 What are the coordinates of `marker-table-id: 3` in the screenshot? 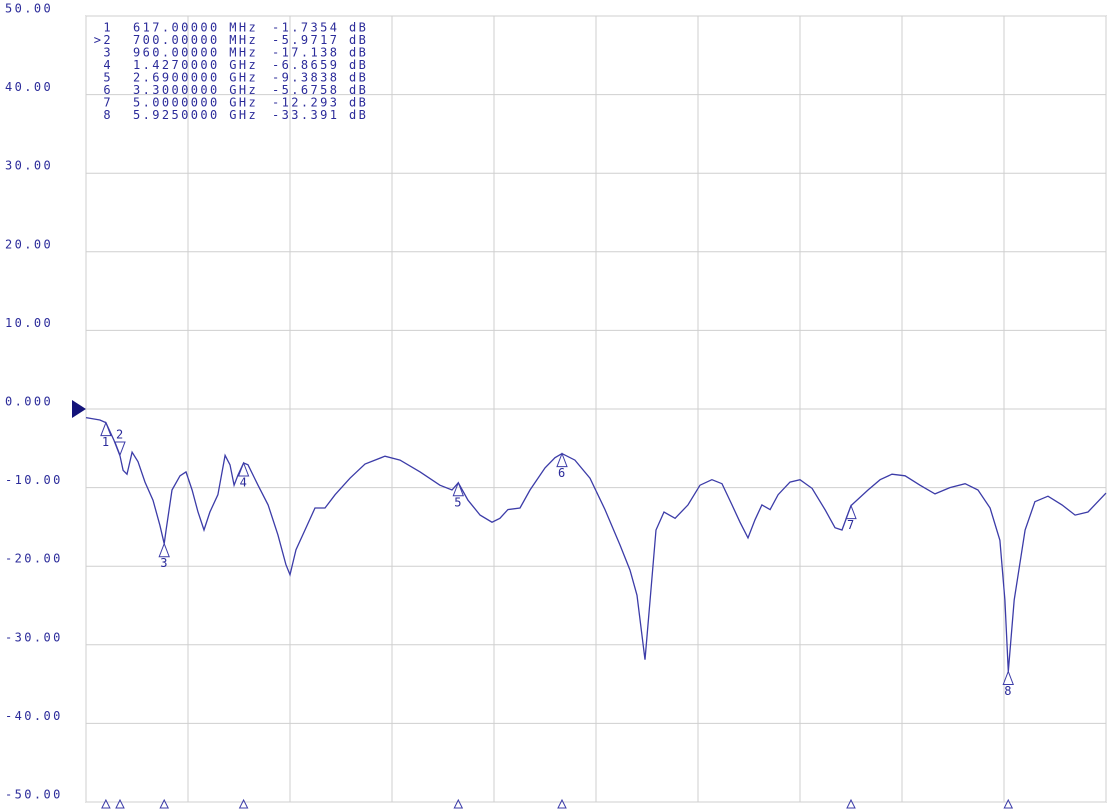 It's located at (108, 53).